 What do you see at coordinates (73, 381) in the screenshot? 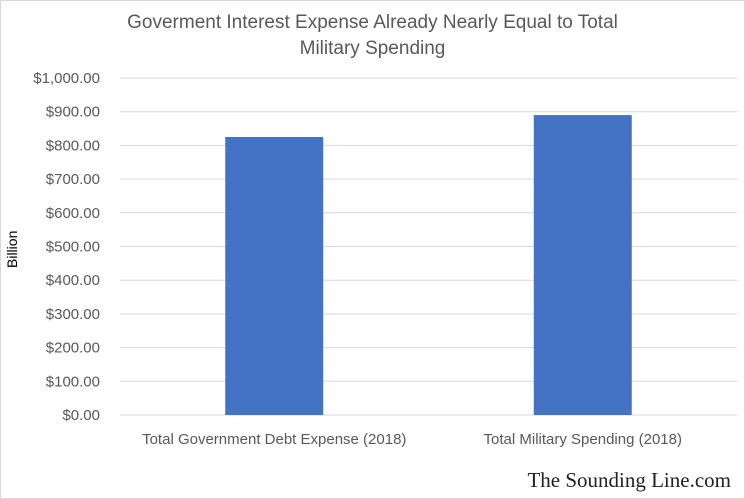
I see `y-tick-label: $100.00` at bounding box center [73, 381].